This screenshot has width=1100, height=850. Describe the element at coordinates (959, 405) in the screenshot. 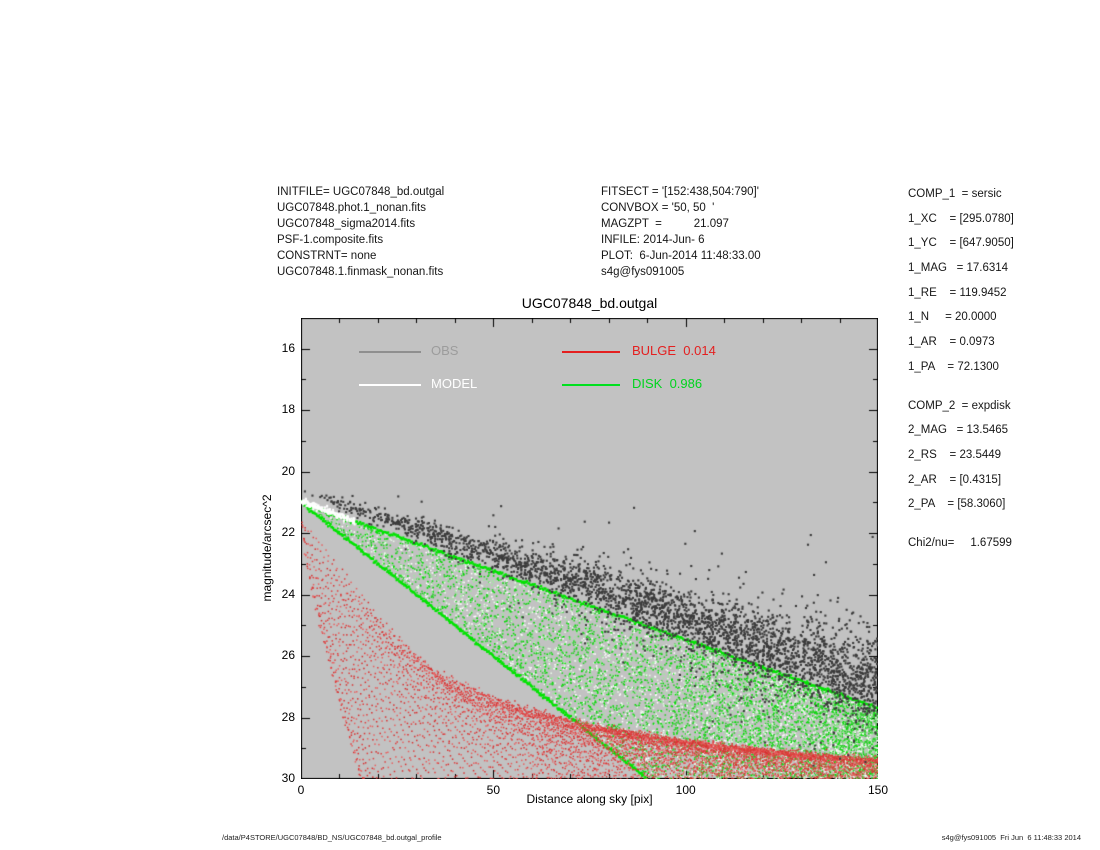

I see `text-line: COMP_2 = expdisk` at that location.